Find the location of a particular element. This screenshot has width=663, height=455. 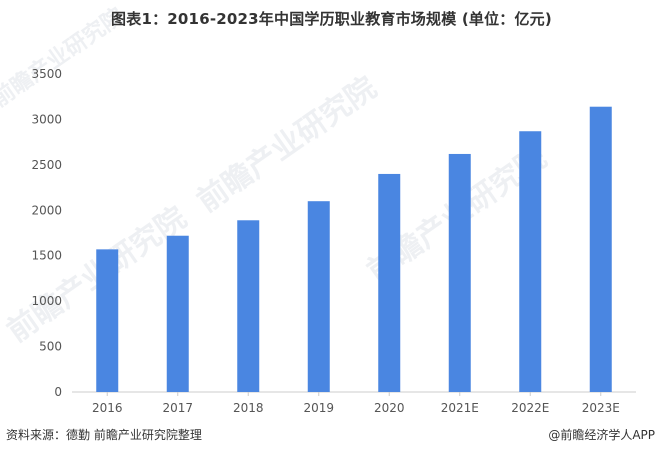

bar-2020 is located at coordinates (389, 282).